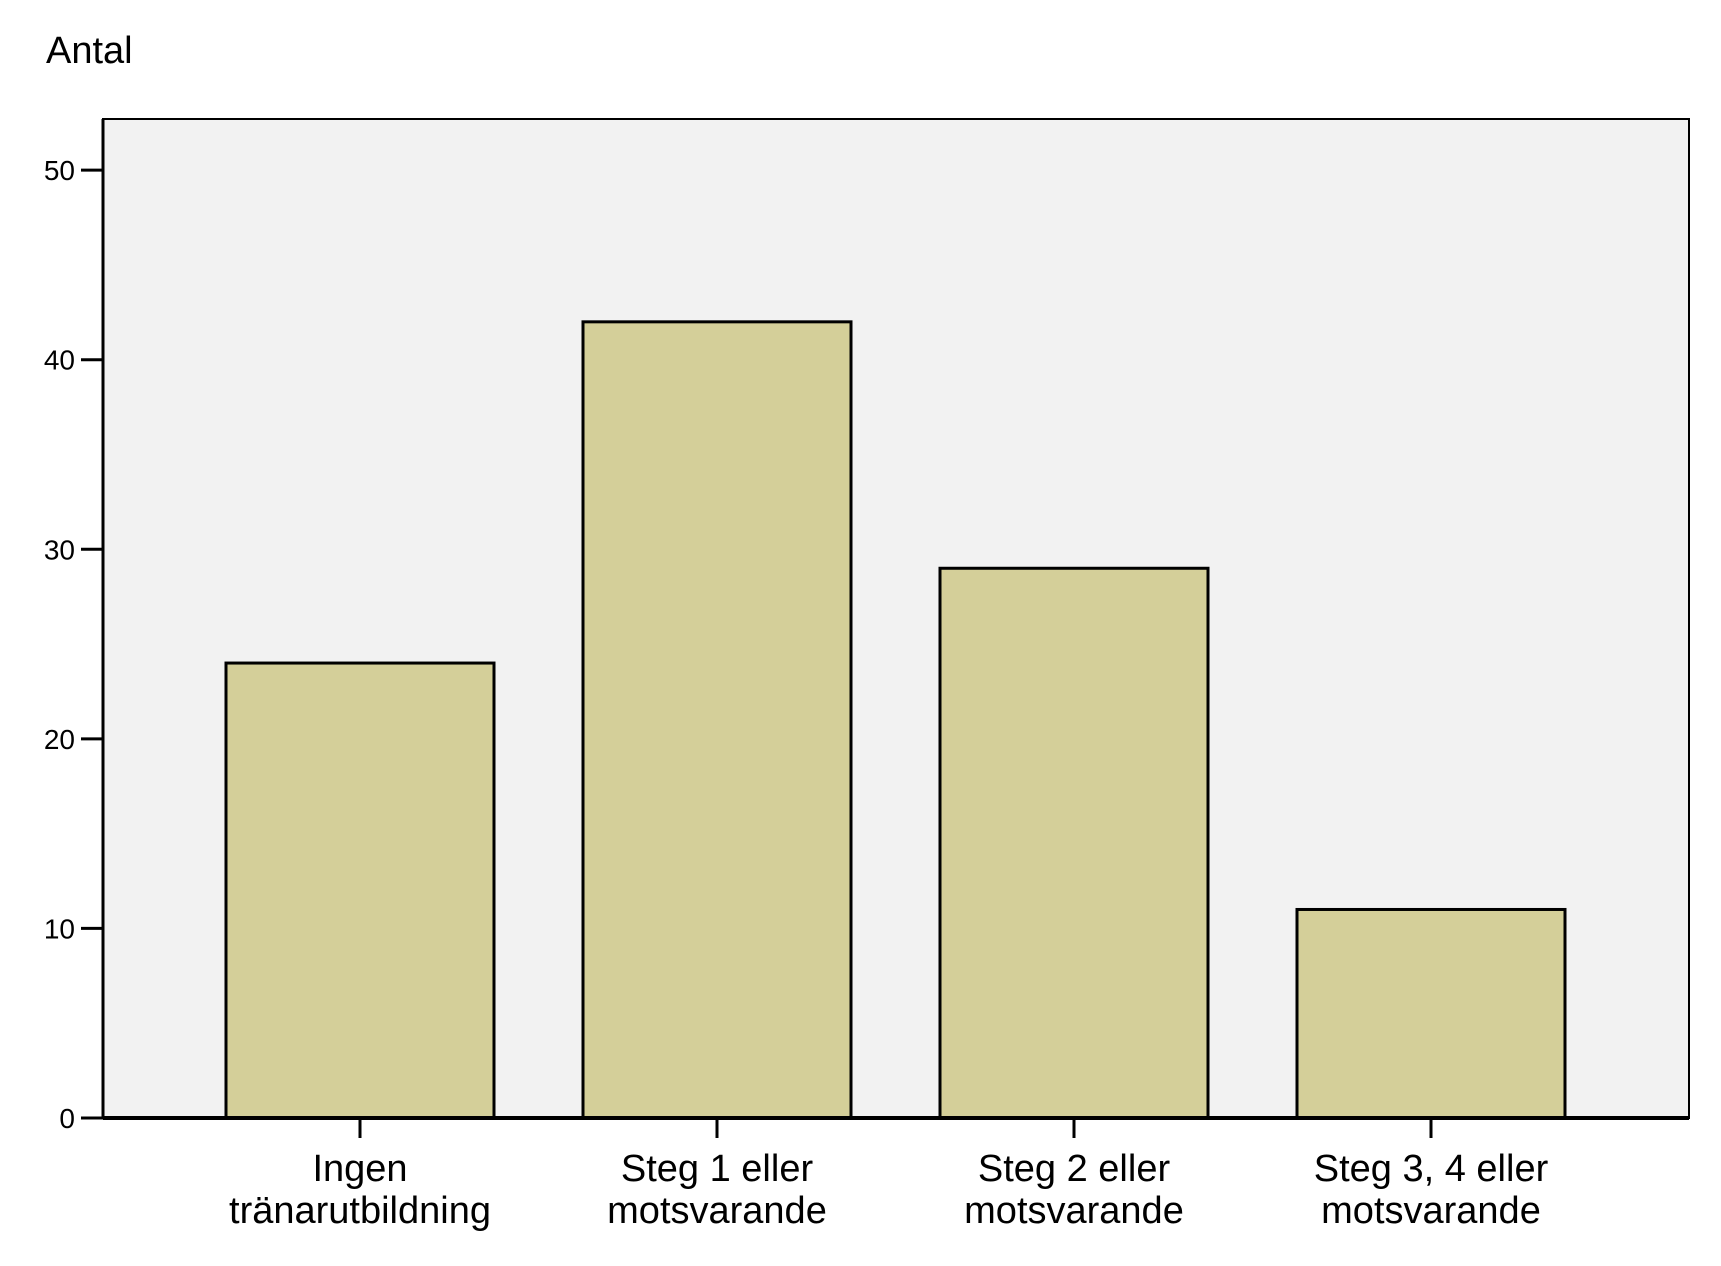 The width and height of the screenshot is (1721, 1266). What do you see at coordinates (89, 51) in the screenshot?
I see `y-axis-label: Antal` at bounding box center [89, 51].